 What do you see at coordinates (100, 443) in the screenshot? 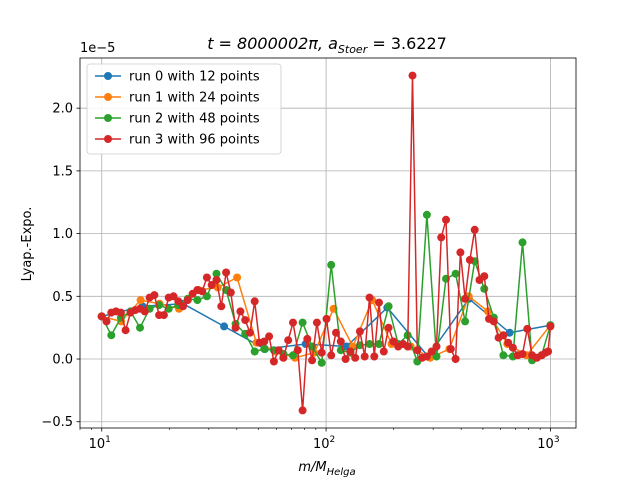
I see `x-tick-label: 101` at bounding box center [100, 443].